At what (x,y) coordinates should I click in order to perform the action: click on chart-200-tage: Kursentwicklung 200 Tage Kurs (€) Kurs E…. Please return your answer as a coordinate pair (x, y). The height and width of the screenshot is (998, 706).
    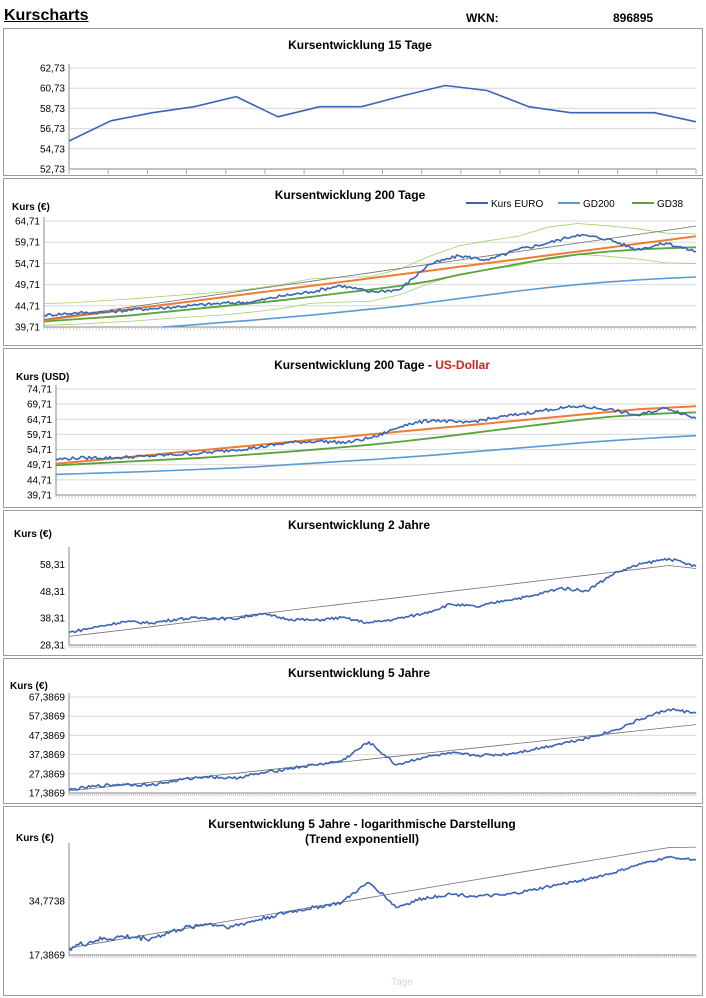
    Looking at the image, I should click on (354, 261).